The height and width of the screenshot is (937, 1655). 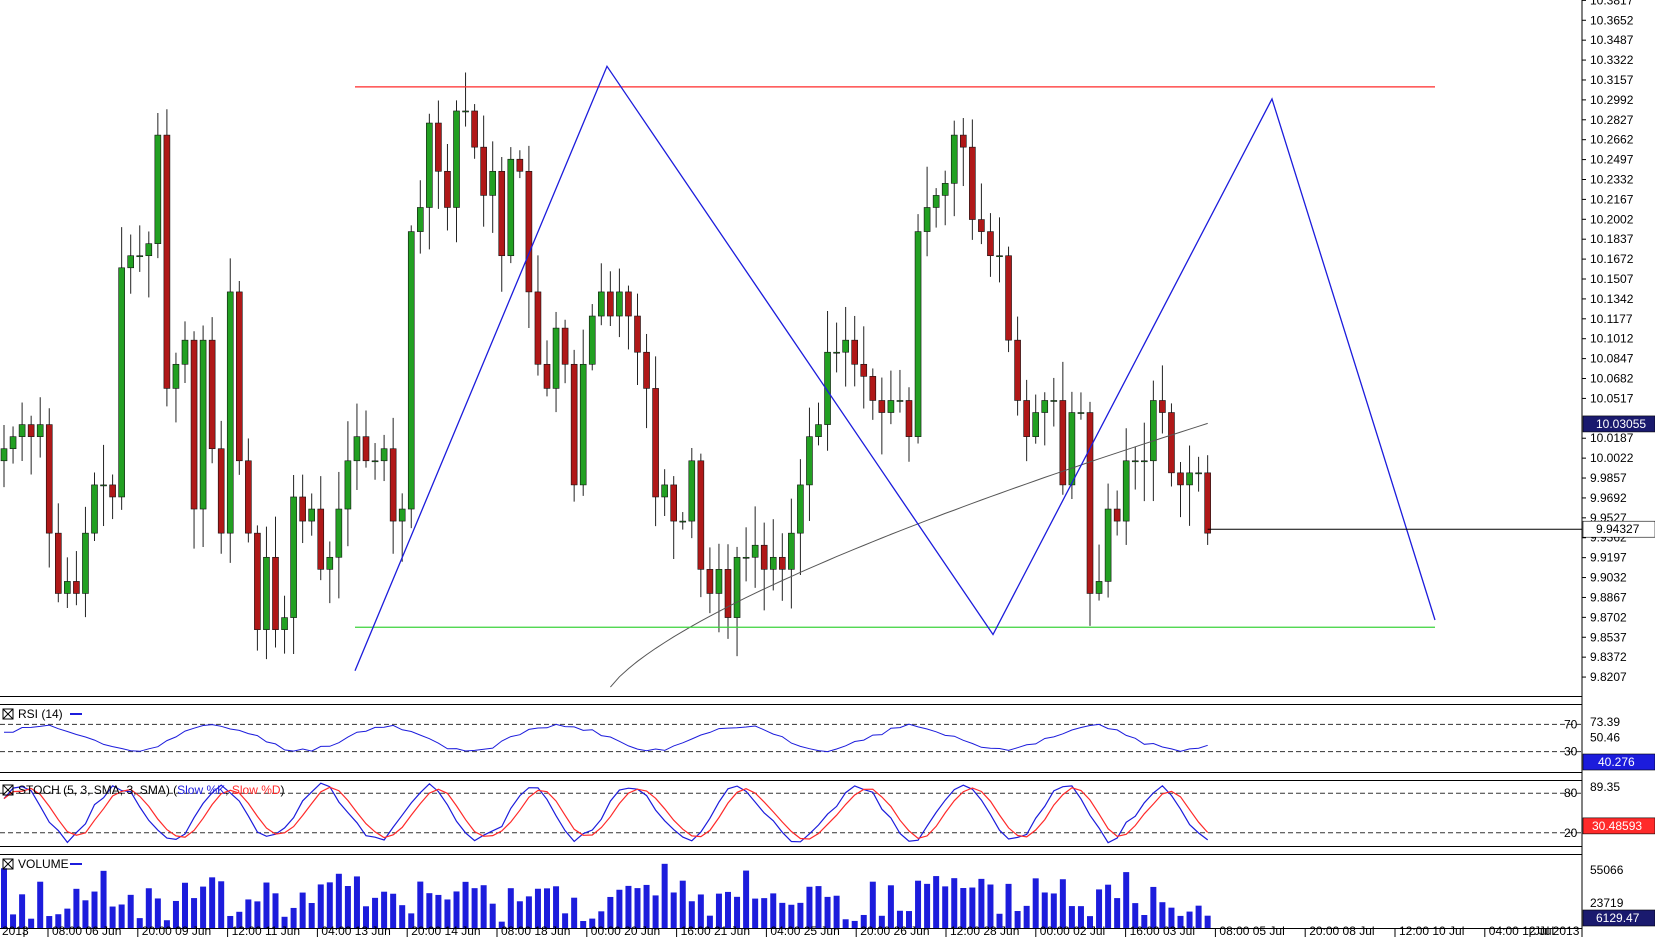 What do you see at coordinates (1608, 637) in the screenshot?
I see `price-tick-label: 9.8537` at bounding box center [1608, 637].